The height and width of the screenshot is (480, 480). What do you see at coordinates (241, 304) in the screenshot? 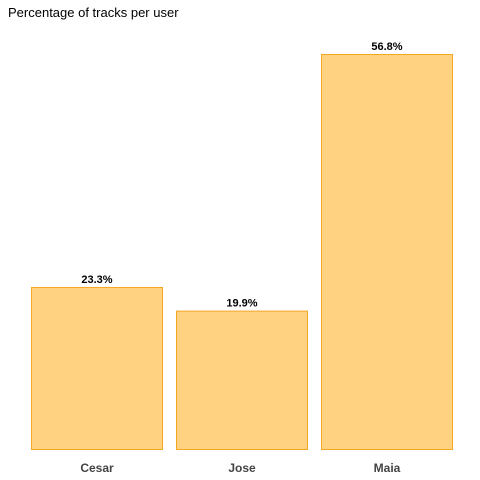
I see `value-label-jose: 19.9%` at bounding box center [241, 304].